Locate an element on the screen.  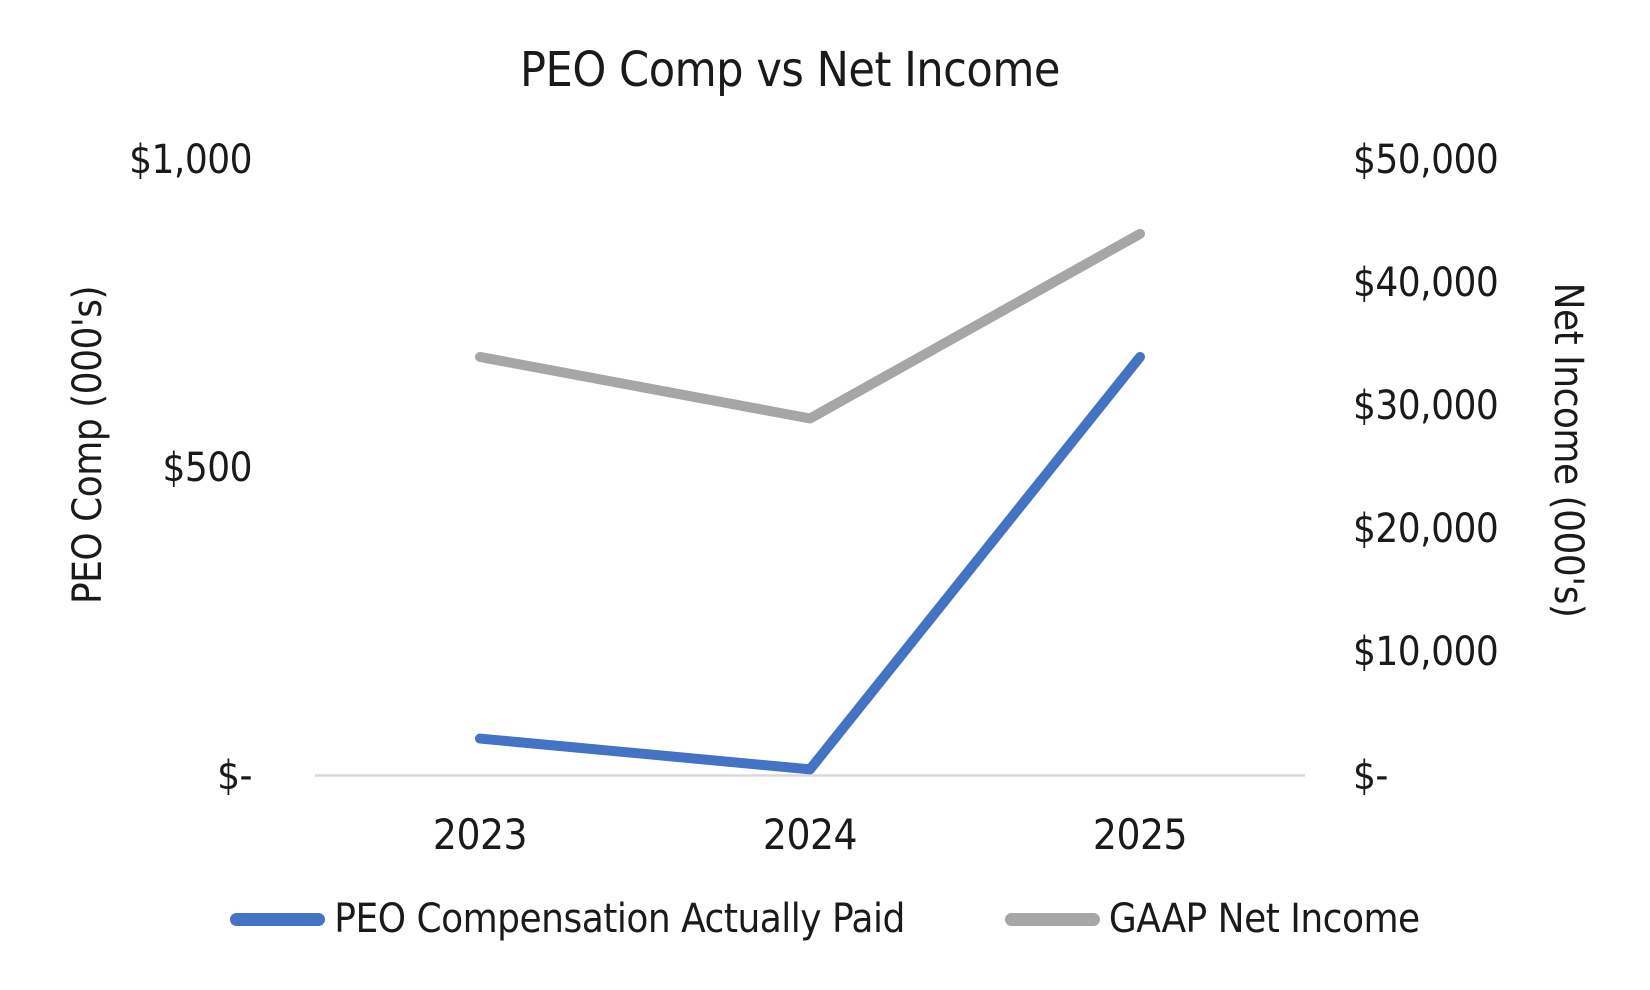
x-axis-label: 2023 is located at coordinates (480, 834).